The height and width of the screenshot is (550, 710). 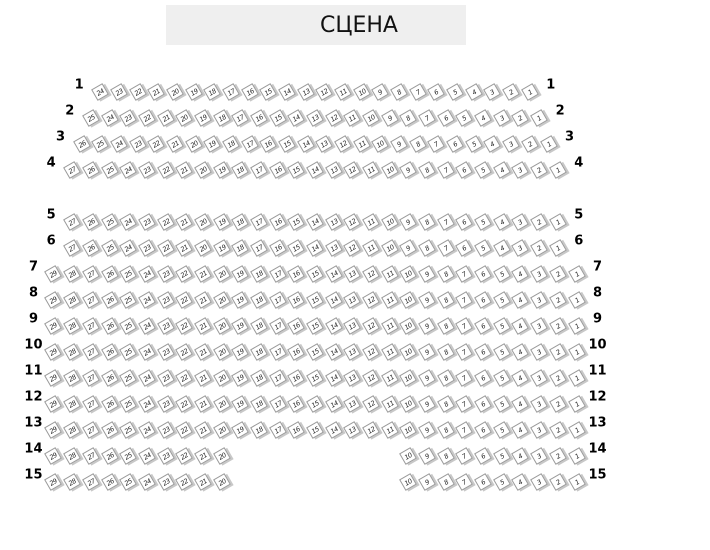 What do you see at coordinates (417, 144) in the screenshot?
I see `seat: 8` at bounding box center [417, 144].